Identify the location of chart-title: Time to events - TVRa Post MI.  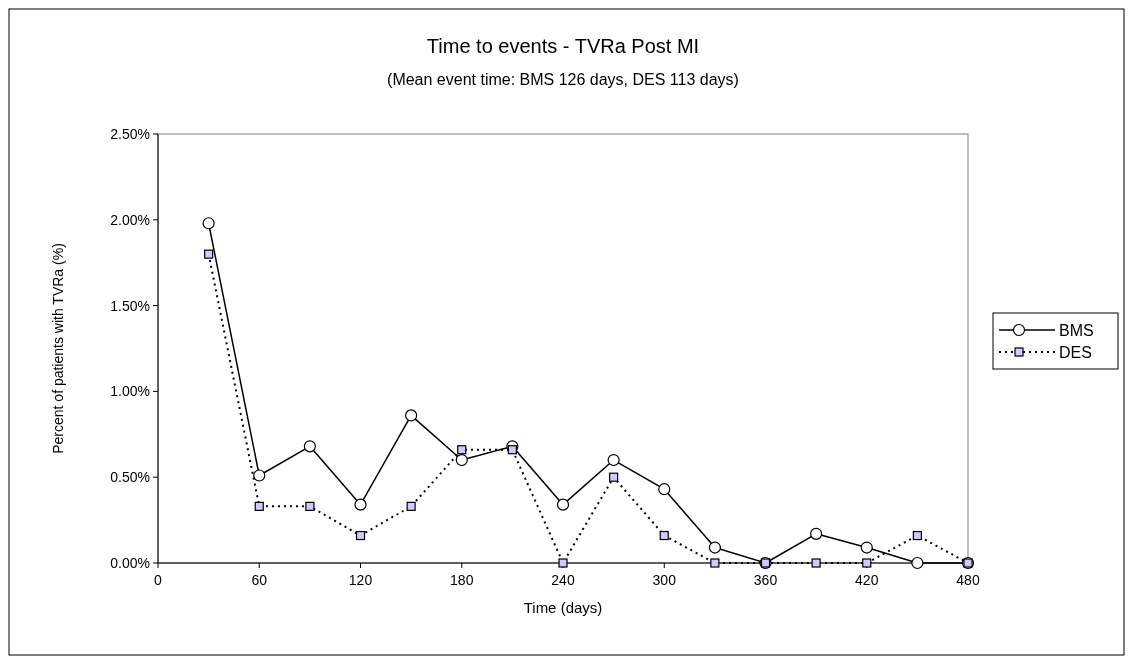
(563, 46).